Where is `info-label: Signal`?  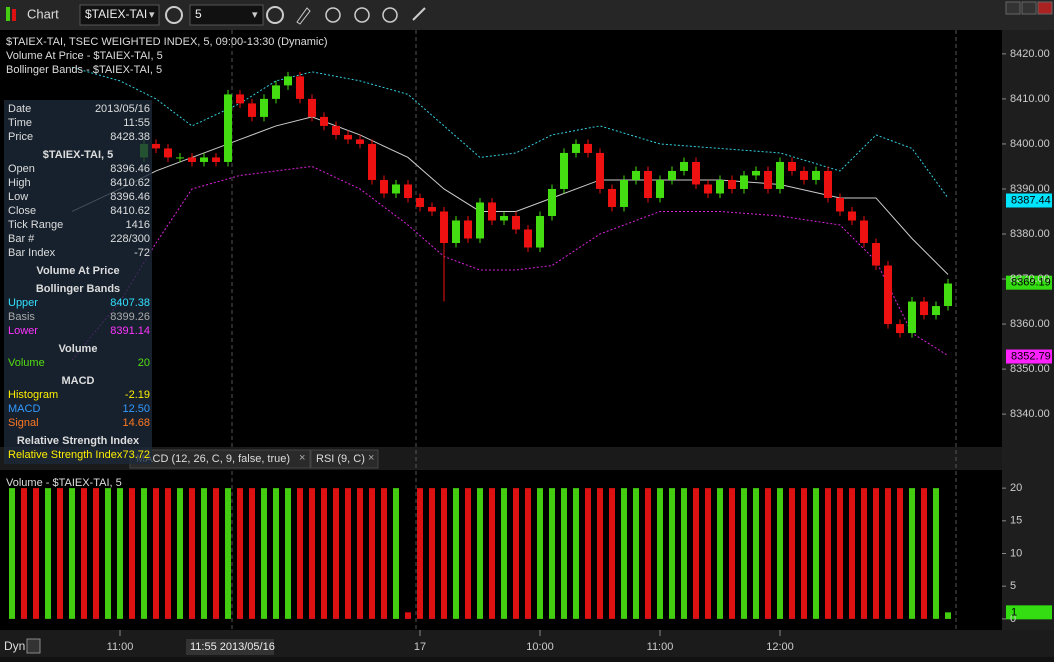
info-label: Signal is located at coordinates (23, 423).